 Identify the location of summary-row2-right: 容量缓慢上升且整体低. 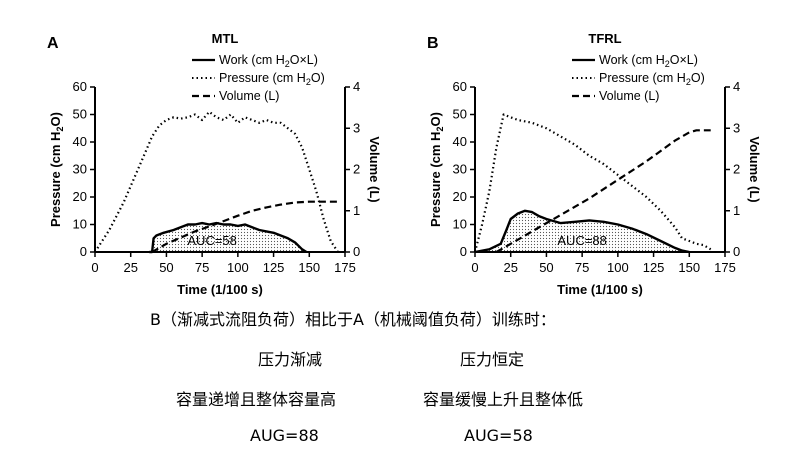
(503, 399).